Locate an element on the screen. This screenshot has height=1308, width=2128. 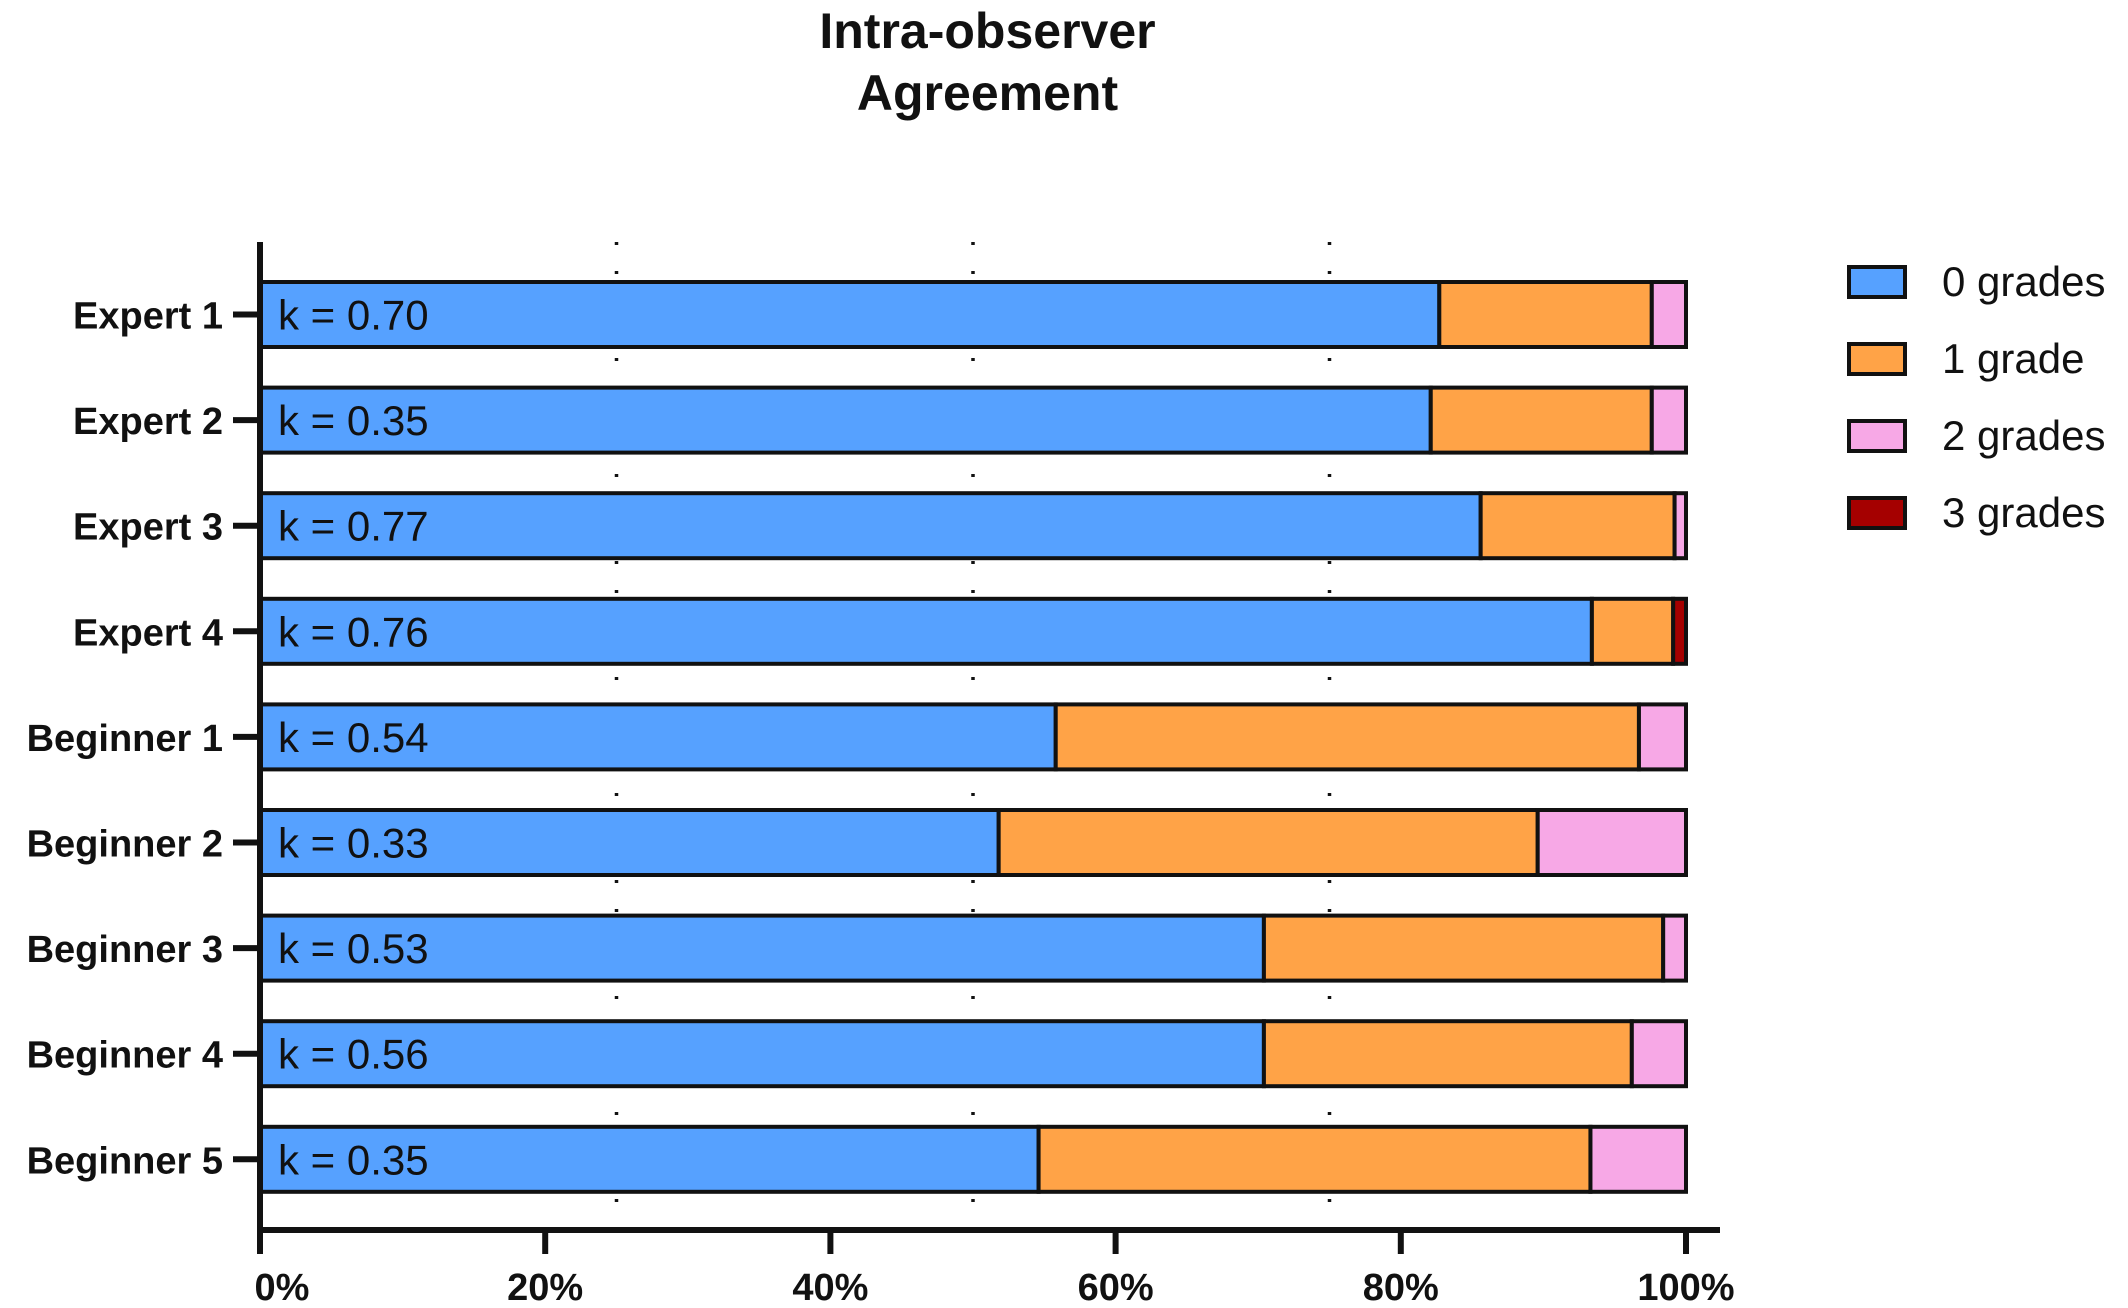
bar-row-4: k = 0.76 Expert 4 is located at coordinates (881, 631).